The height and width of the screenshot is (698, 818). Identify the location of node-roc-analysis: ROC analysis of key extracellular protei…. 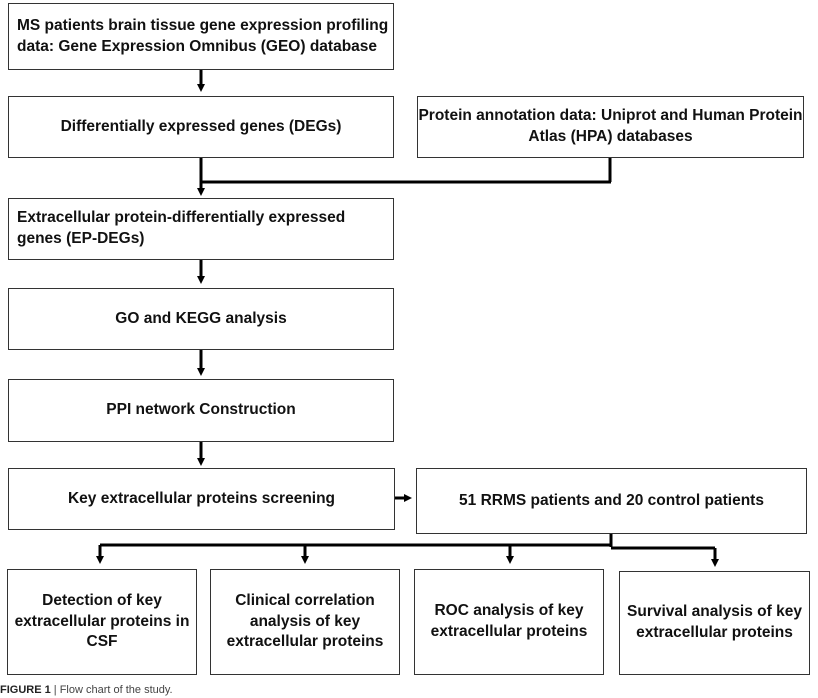
(509, 622).